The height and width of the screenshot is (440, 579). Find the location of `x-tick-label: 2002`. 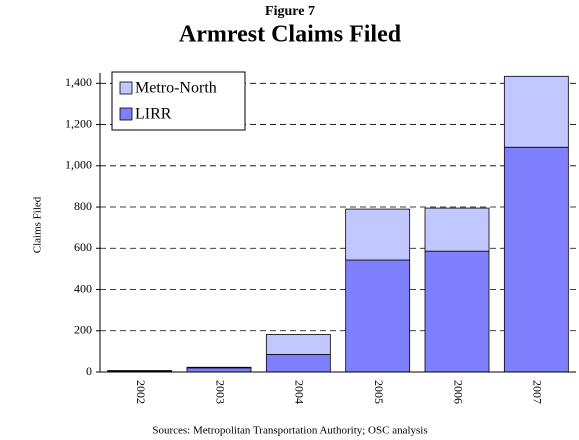

x-tick-label: 2002 is located at coordinates (141, 392).